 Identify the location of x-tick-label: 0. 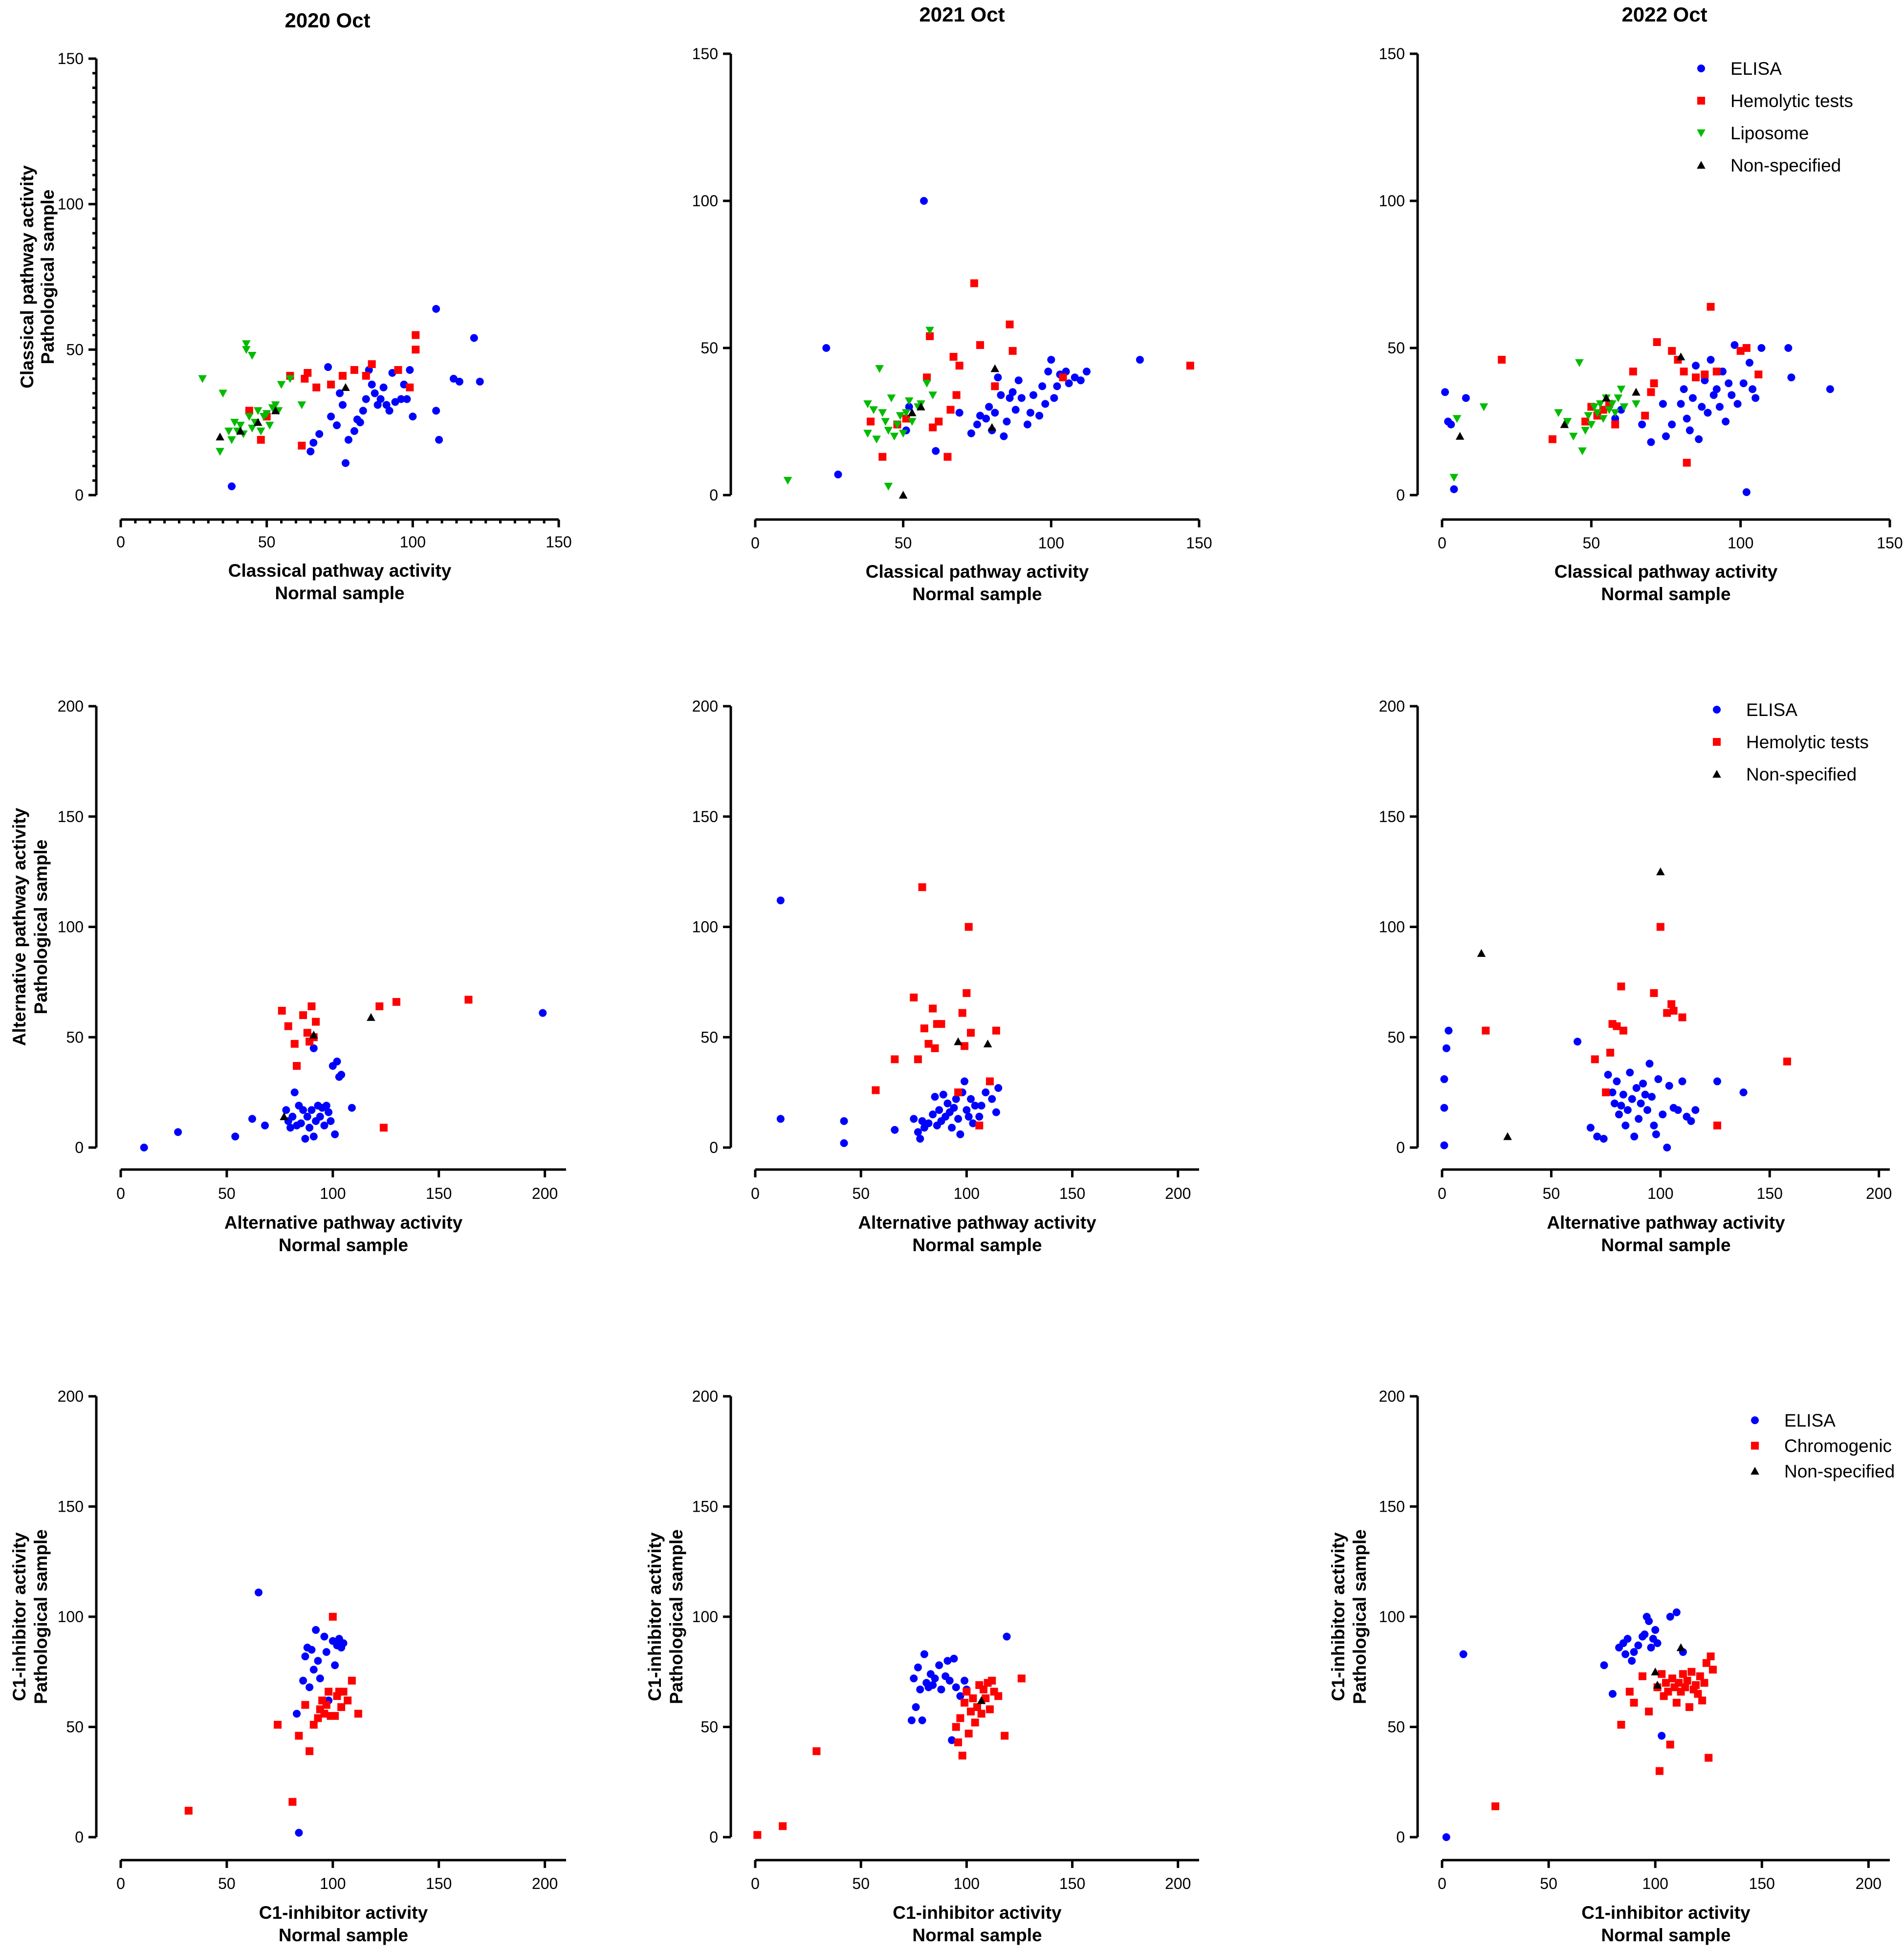
(1442, 543).